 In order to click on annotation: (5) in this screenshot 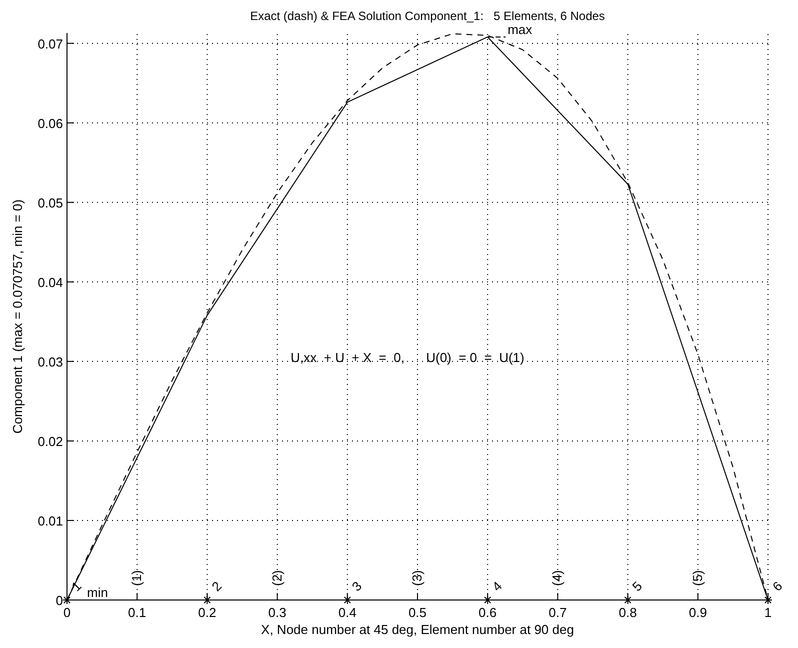, I will do `click(697, 578)`.